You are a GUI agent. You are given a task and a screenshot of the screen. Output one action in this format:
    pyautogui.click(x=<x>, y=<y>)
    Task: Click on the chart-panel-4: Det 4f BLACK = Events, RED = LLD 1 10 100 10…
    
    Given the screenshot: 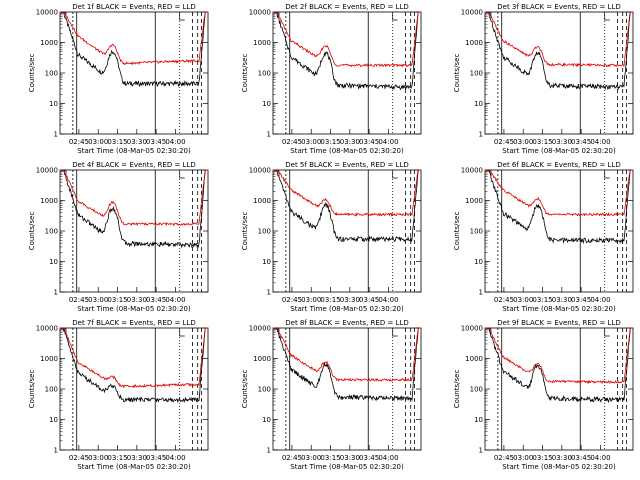 What is the action you would take?
    pyautogui.click(x=118, y=237)
    